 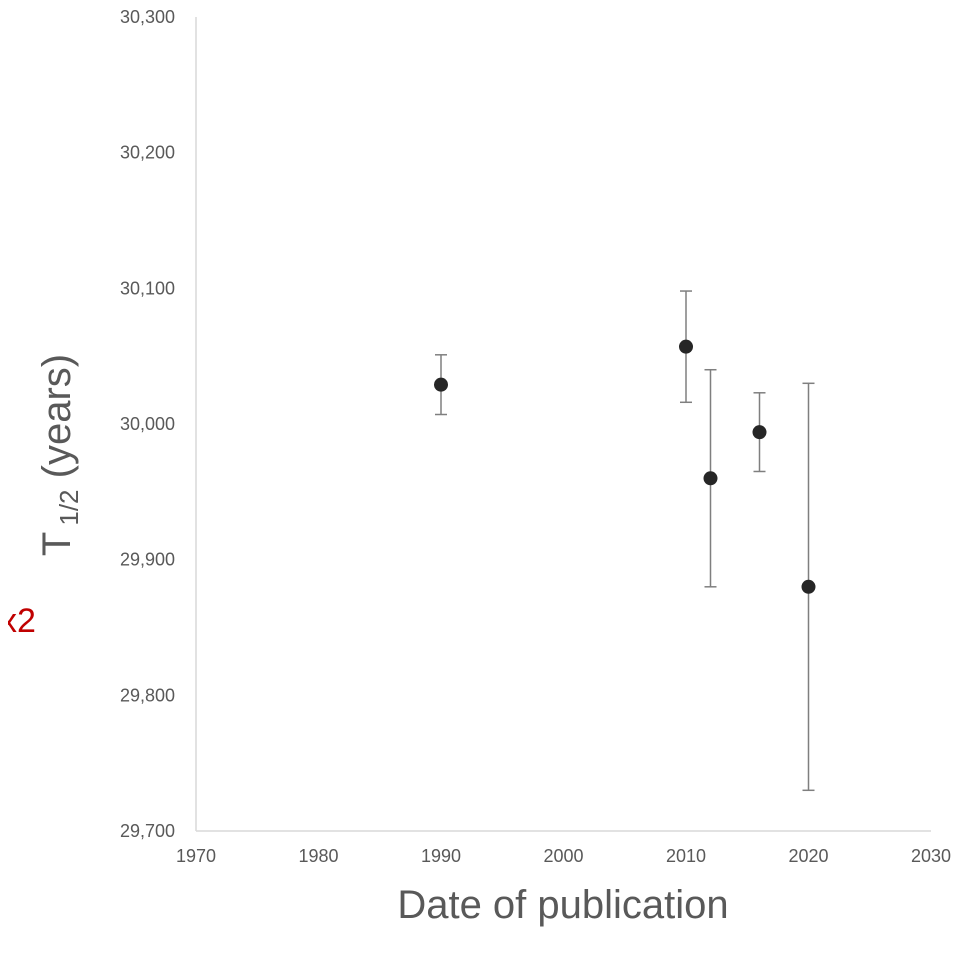 I want to click on y-tick-label: 30,200, so click(x=147, y=153).